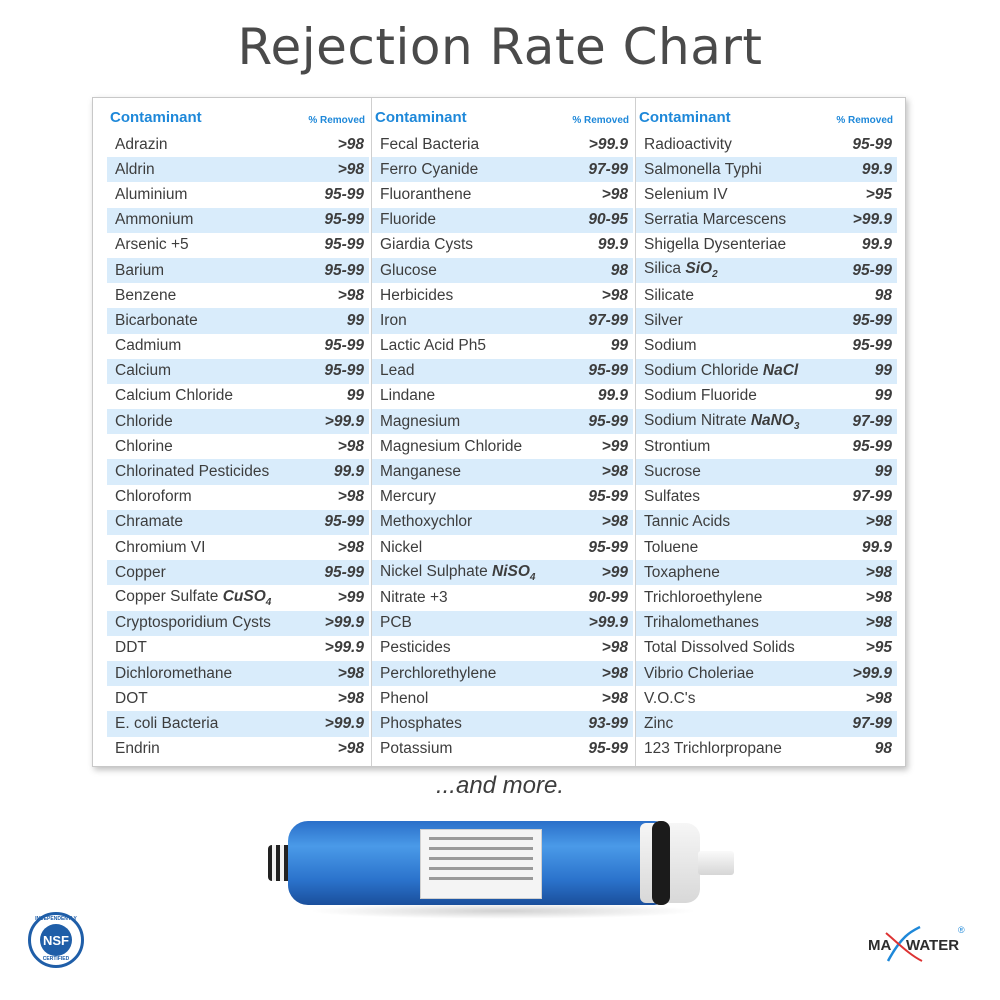  I want to click on contaminant-label: Barium, so click(140, 270).